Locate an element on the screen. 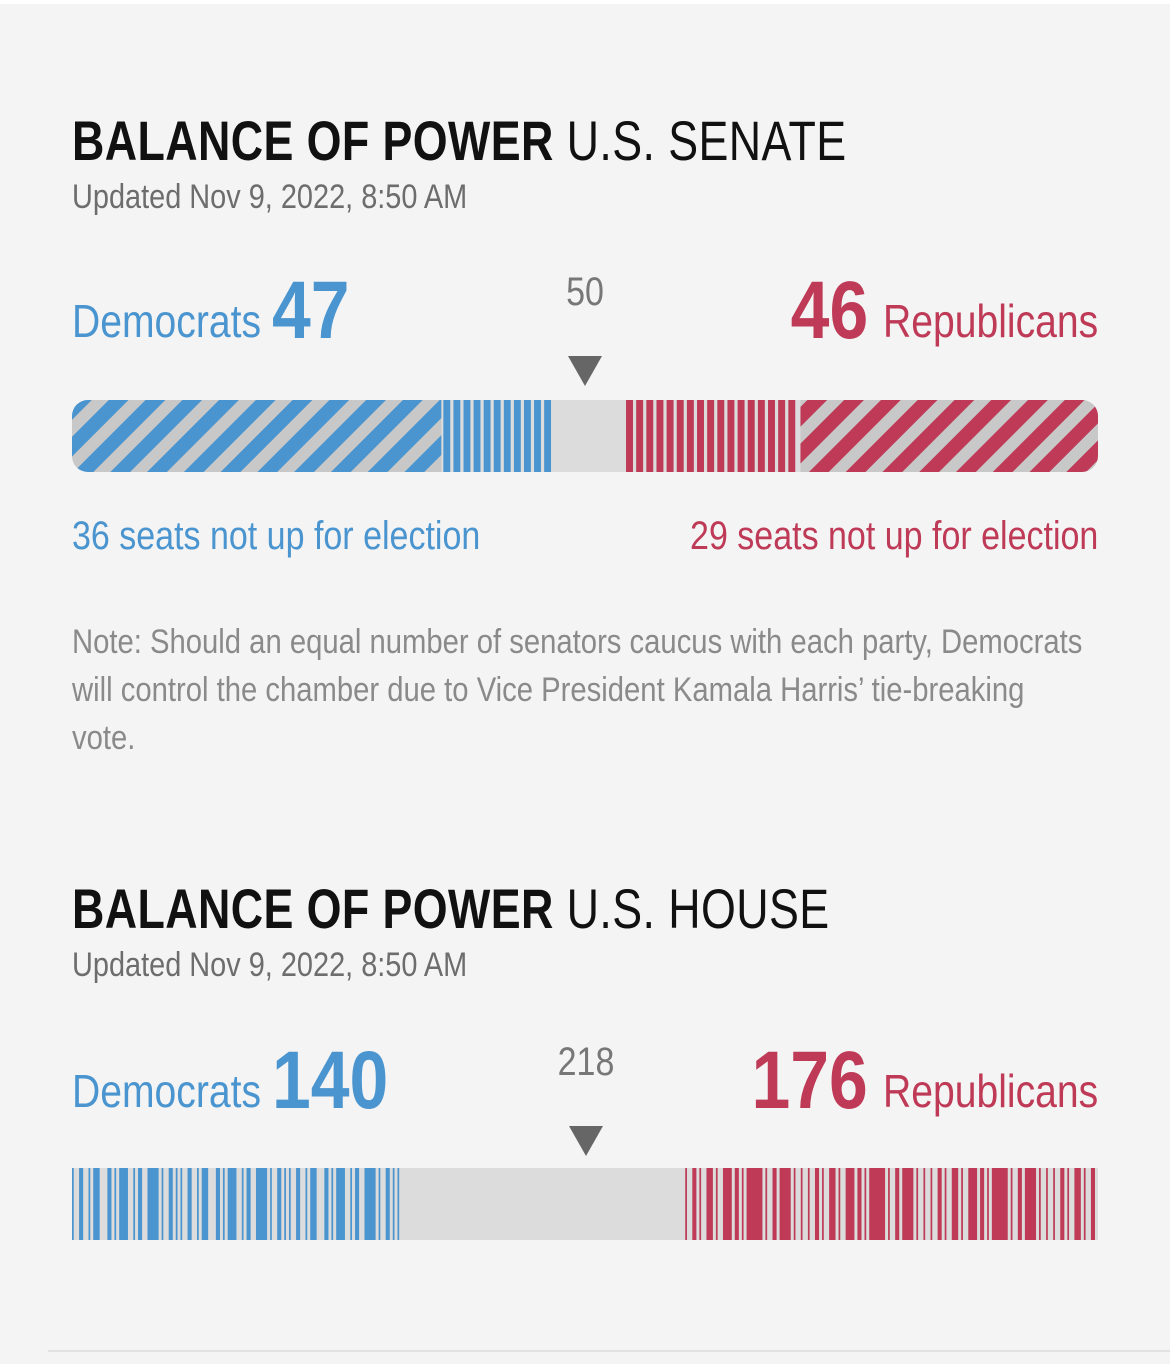 This screenshot has height=1364, width=1170. house-title-strong: BALANCE OF POWER is located at coordinates (313, 908).